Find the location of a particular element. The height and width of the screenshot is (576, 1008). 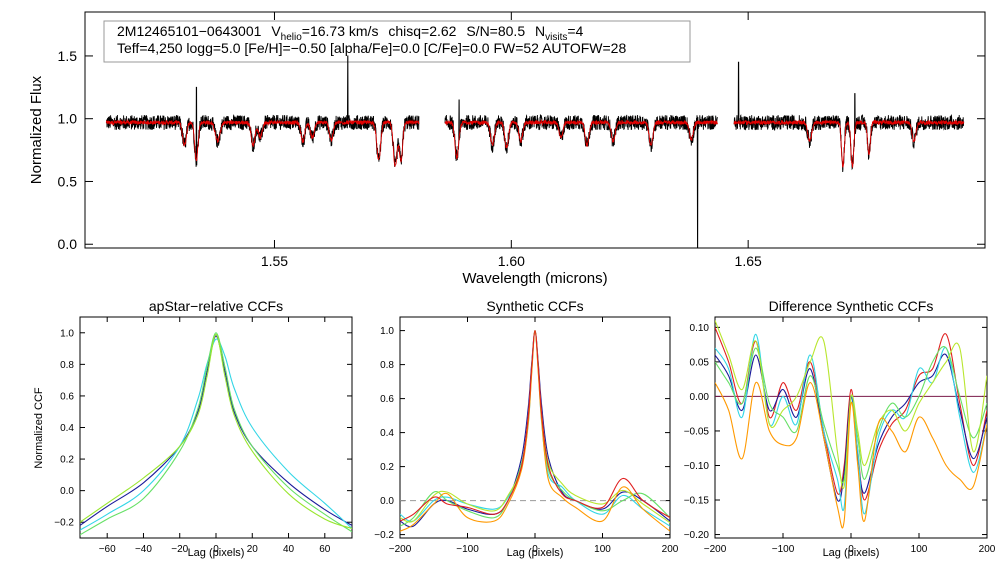

apstar-ccf-ytick-label: 0.6 is located at coordinates (67, 396).